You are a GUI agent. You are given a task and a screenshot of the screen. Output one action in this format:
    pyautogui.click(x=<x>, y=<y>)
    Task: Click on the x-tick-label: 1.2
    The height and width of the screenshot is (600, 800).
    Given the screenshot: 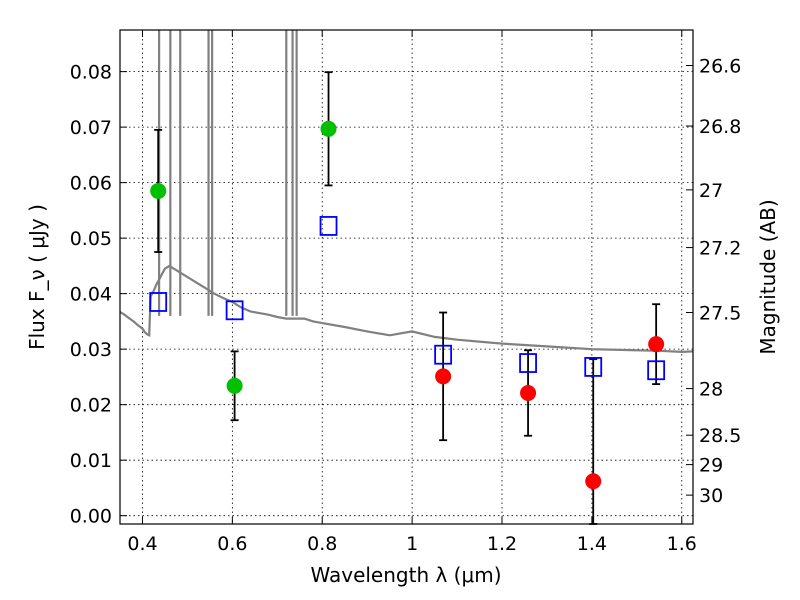 What is the action you would take?
    pyautogui.click(x=502, y=544)
    